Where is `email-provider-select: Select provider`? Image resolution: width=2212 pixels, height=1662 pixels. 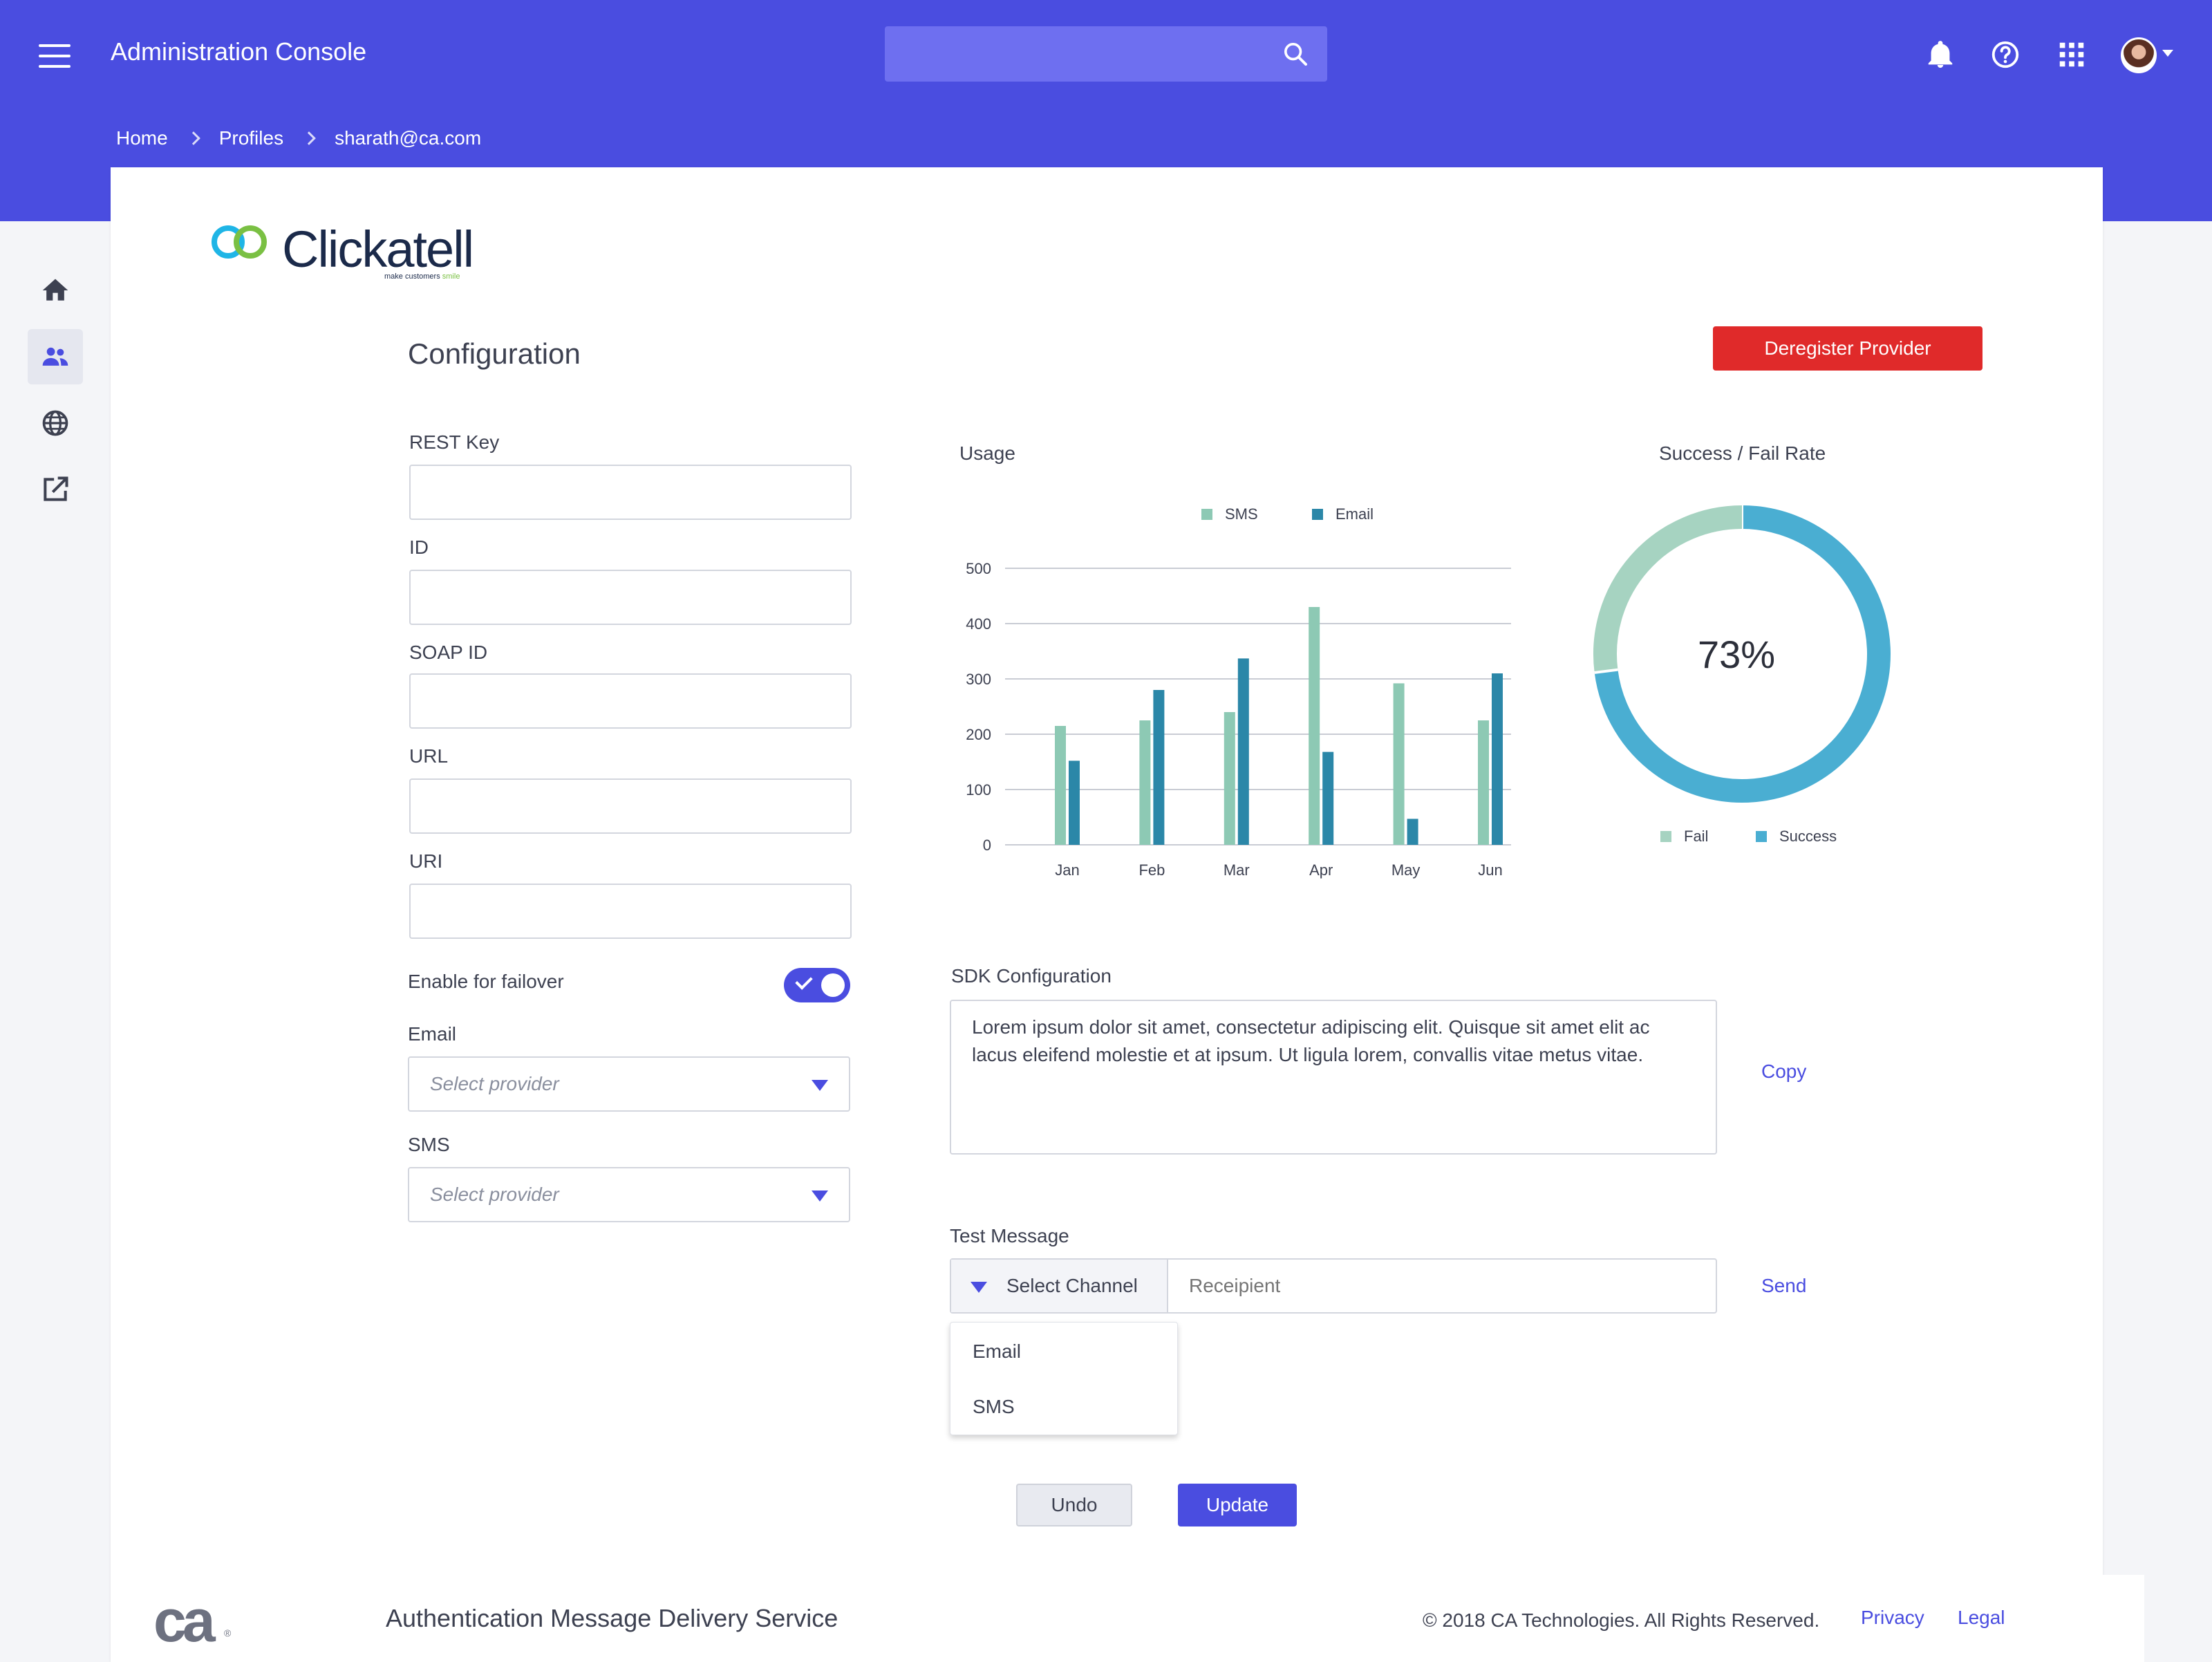
email-provider-select: Select provider is located at coordinates (629, 1084).